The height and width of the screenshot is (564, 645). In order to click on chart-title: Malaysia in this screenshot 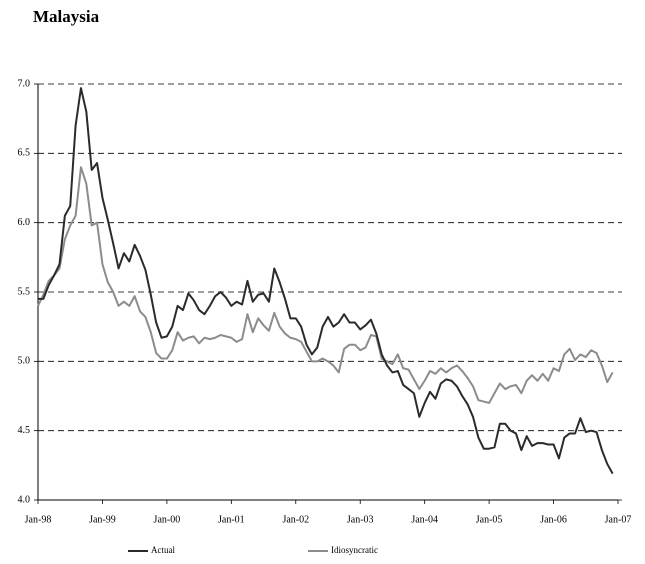, I will do `click(66, 16)`.